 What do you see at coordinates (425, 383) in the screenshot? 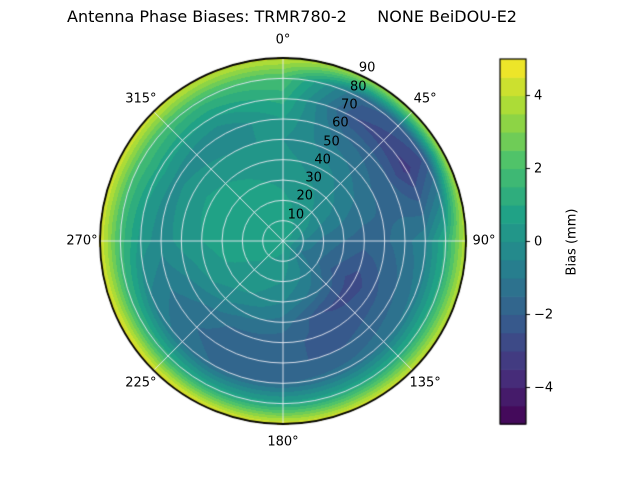
I see `angular-tick-label: 135°` at bounding box center [425, 383].